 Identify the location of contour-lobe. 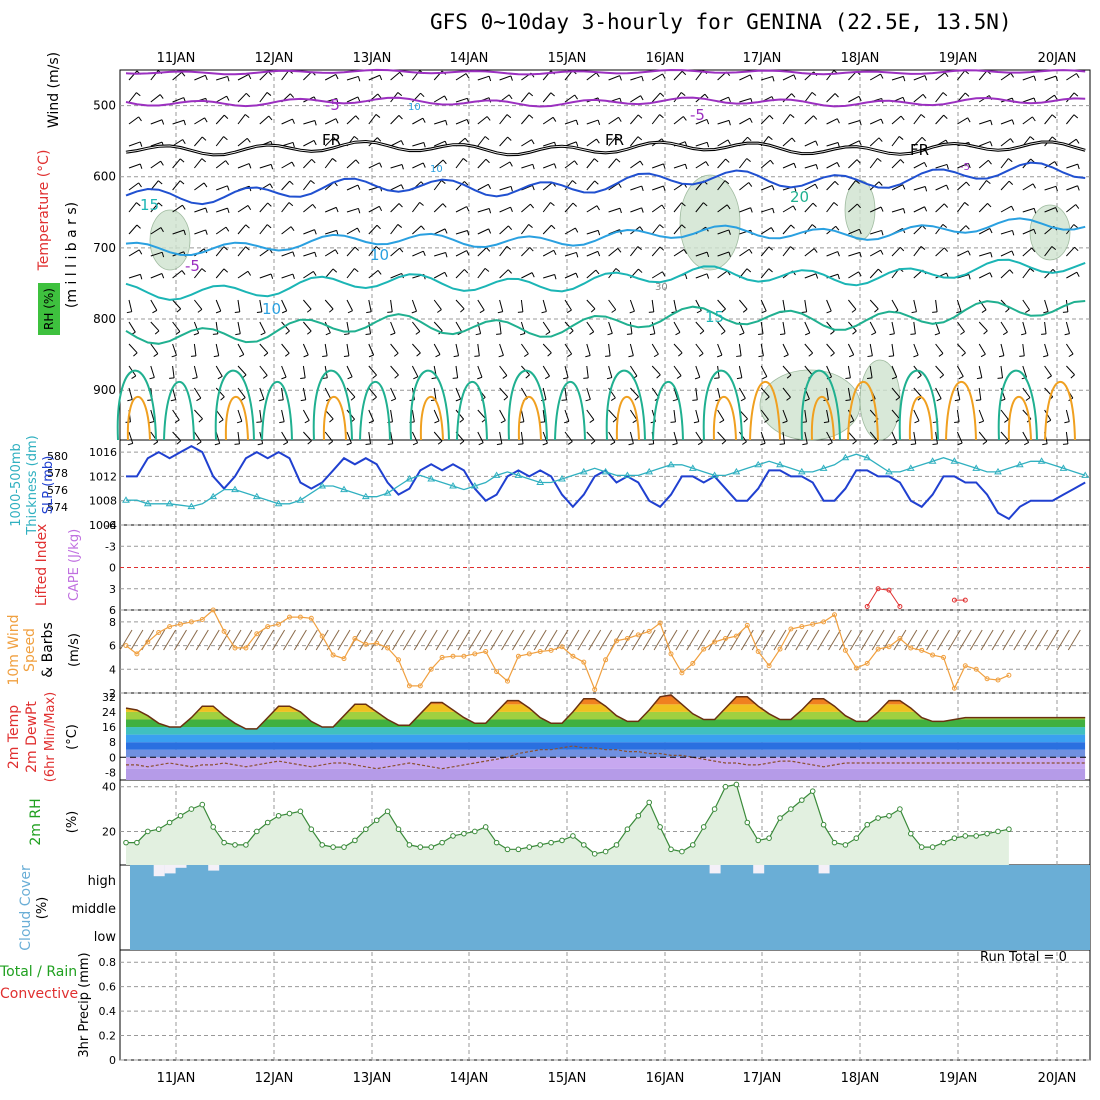
(668, 410).